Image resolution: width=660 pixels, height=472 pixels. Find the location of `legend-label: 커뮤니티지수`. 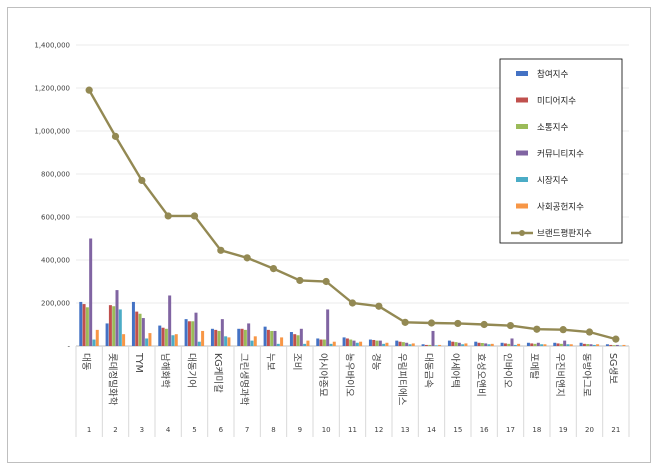

legend-label: 커뮤니티지수 is located at coordinates (560, 154).